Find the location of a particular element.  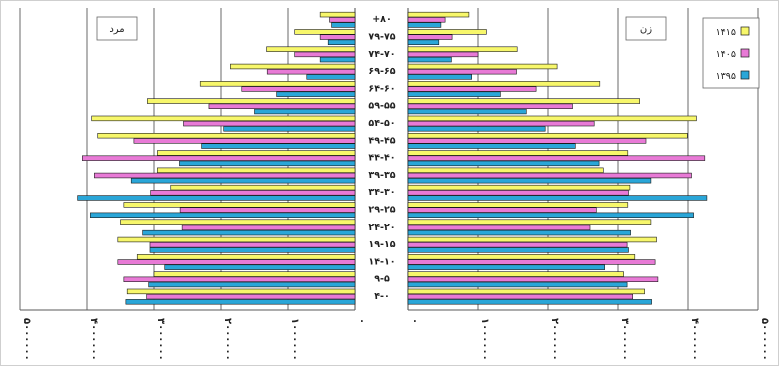

category-label: +۸۰ is located at coordinates (382, 19).